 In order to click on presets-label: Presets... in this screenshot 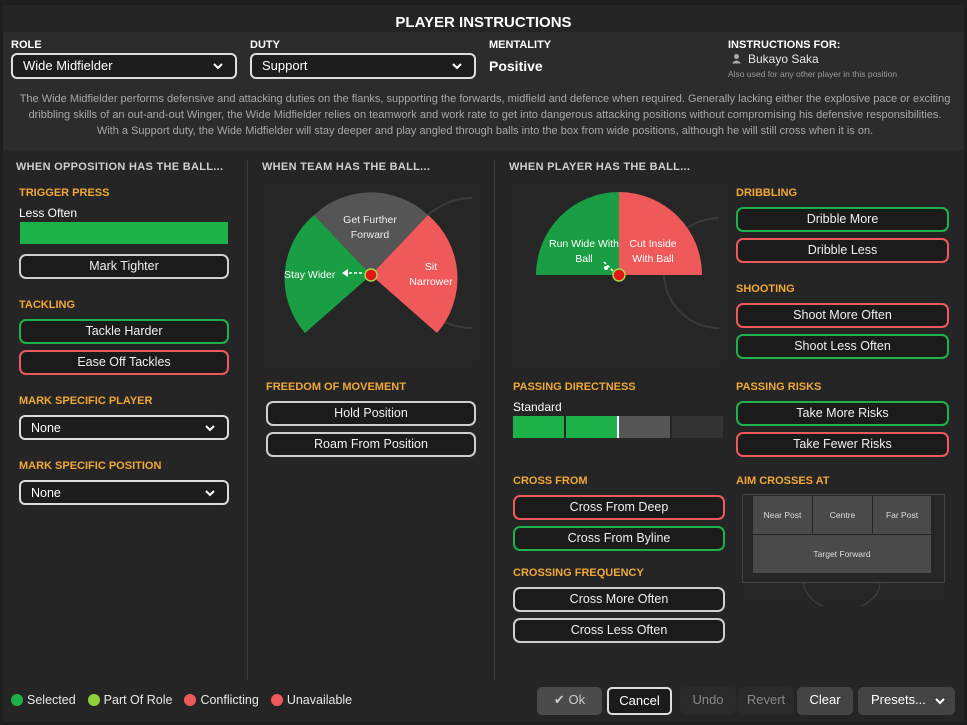, I will do `click(898, 699)`.